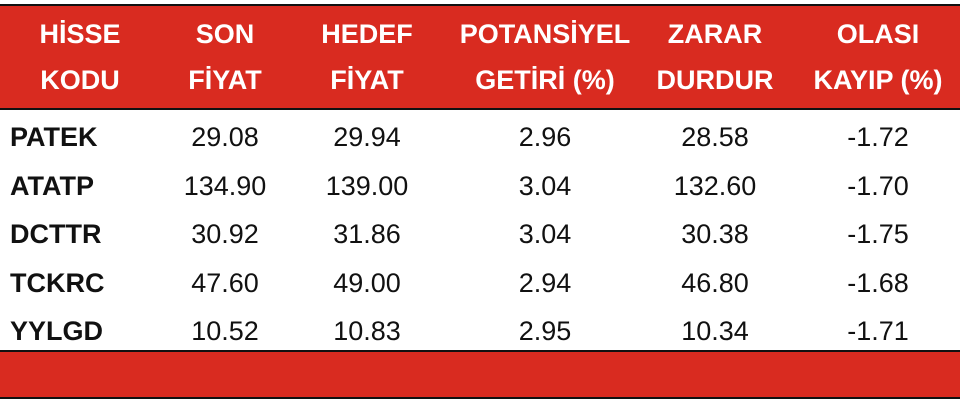 The image size is (960, 401). What do you see at coordinates (56, 234) in the screenshot?
I see `stock-code-cell: DCTTR` at bounding box center [56, 234].